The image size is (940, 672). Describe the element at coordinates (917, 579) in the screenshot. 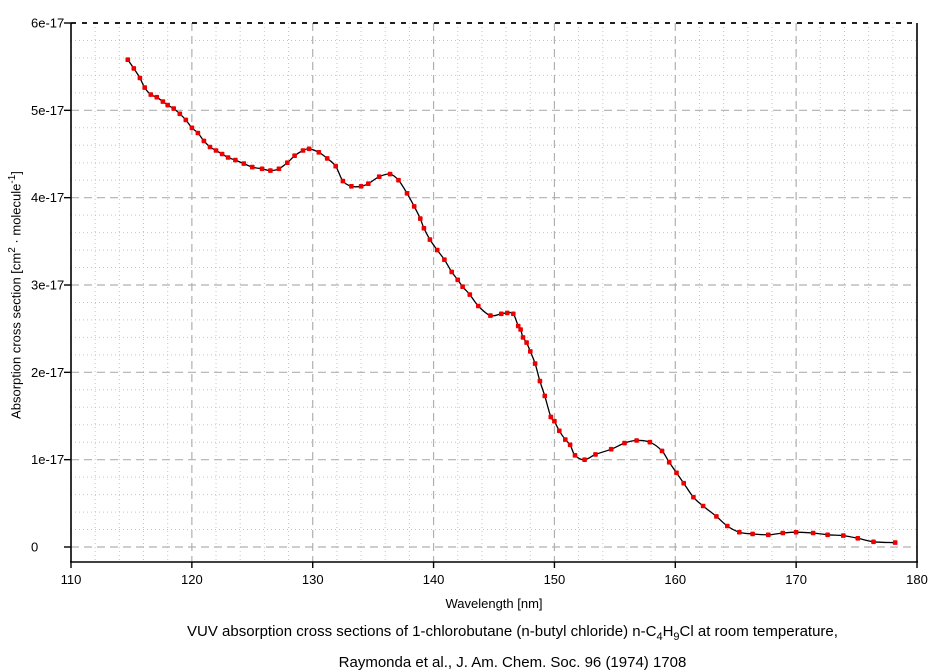

I see `x-tick-label: 180` at that location.